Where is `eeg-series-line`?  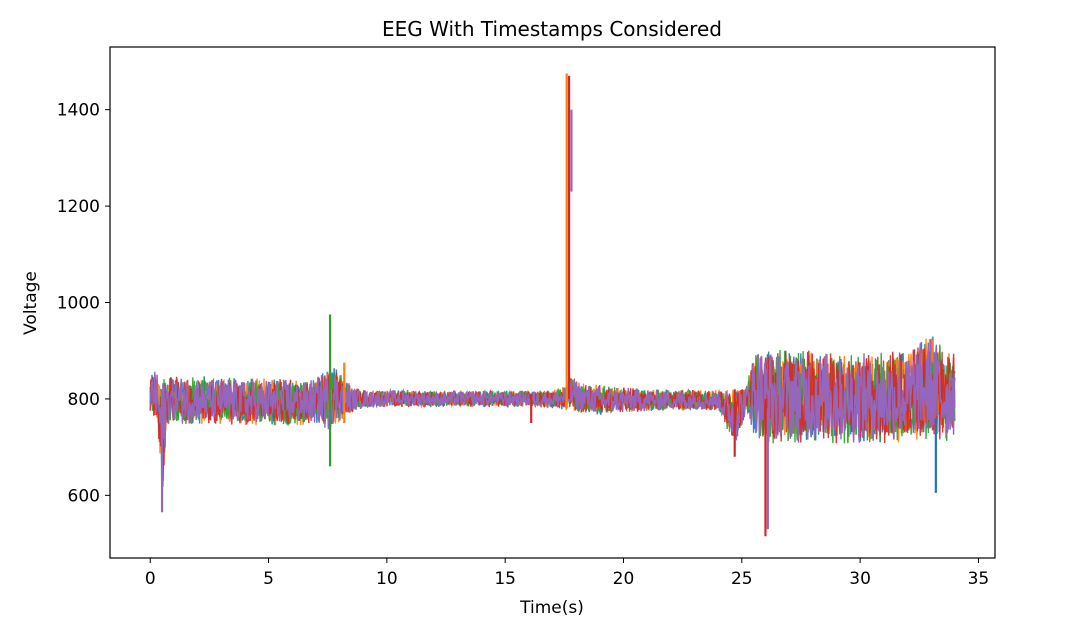
eeg-series-line is located at coordinates (552, 399).